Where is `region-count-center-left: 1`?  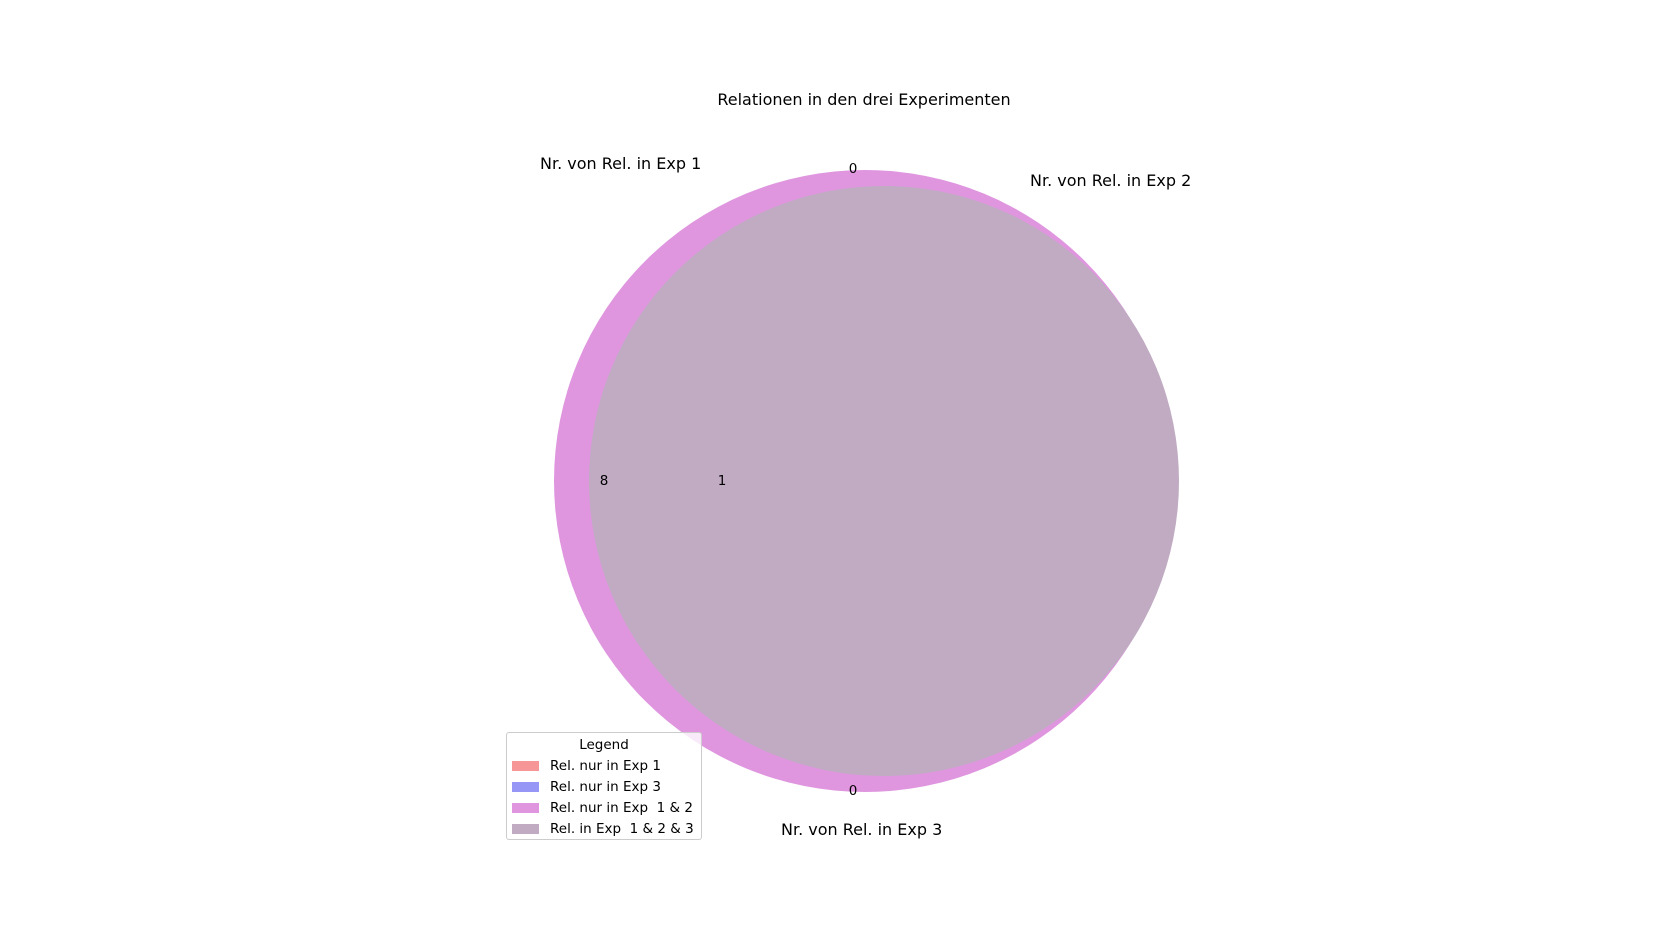
region-count-center-left: 1 is located at coordinates (722, 481).